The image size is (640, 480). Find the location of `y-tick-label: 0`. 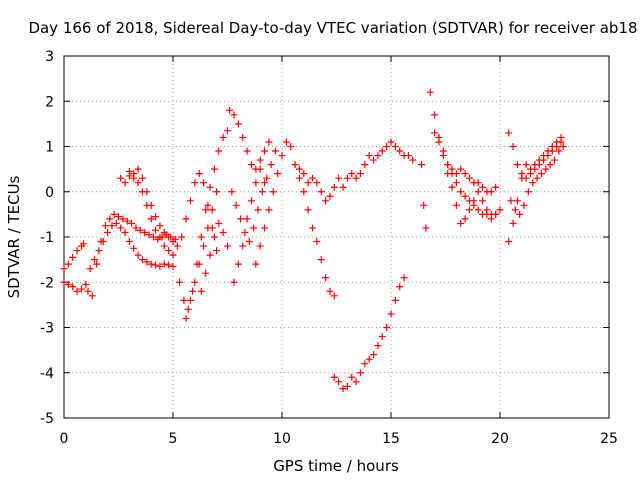

y-tick-label: 0 is located at coordinates (49, 193).